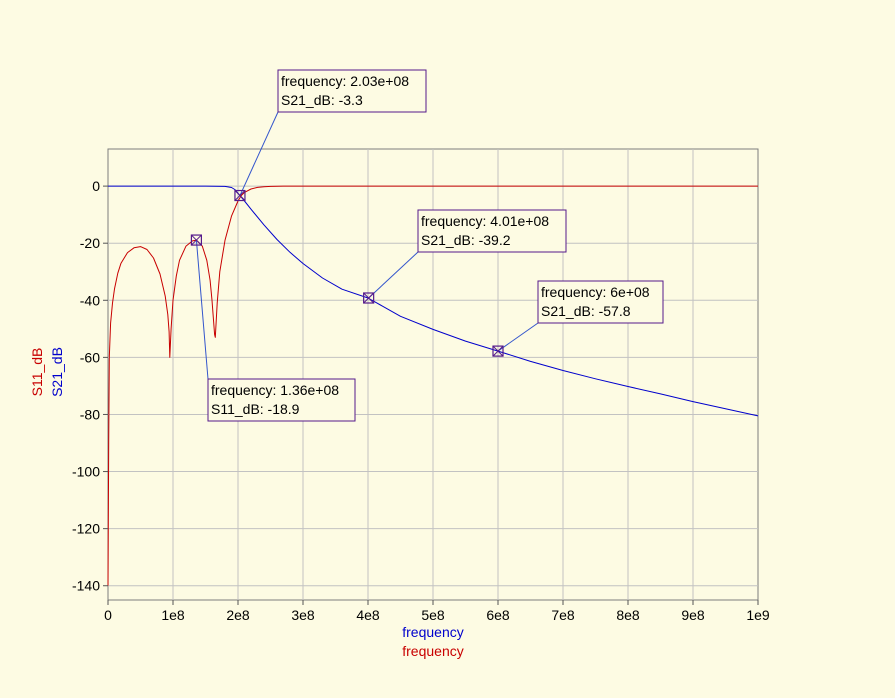 This screenshot has height=698, width=895. What do you see at coordinates (90, 300) in the screenshot?
I see `y-tick-label: -40` at bounding box center [90, 300].